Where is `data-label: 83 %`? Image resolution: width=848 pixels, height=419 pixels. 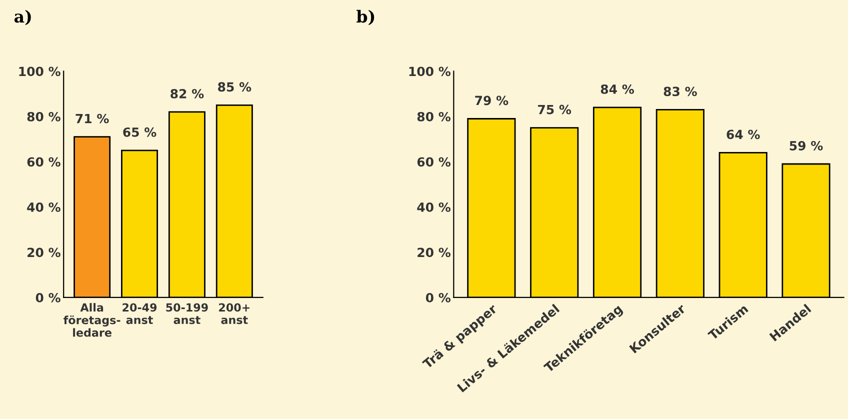 data-label: 83 % is located at coordinates (680, 91).